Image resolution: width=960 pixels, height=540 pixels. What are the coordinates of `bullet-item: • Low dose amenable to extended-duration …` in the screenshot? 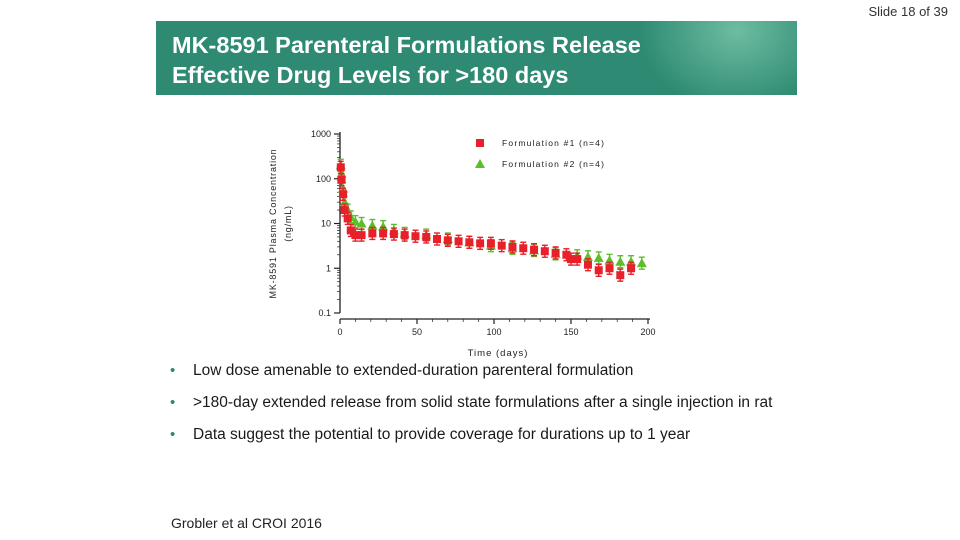 It's located at (490, 371).